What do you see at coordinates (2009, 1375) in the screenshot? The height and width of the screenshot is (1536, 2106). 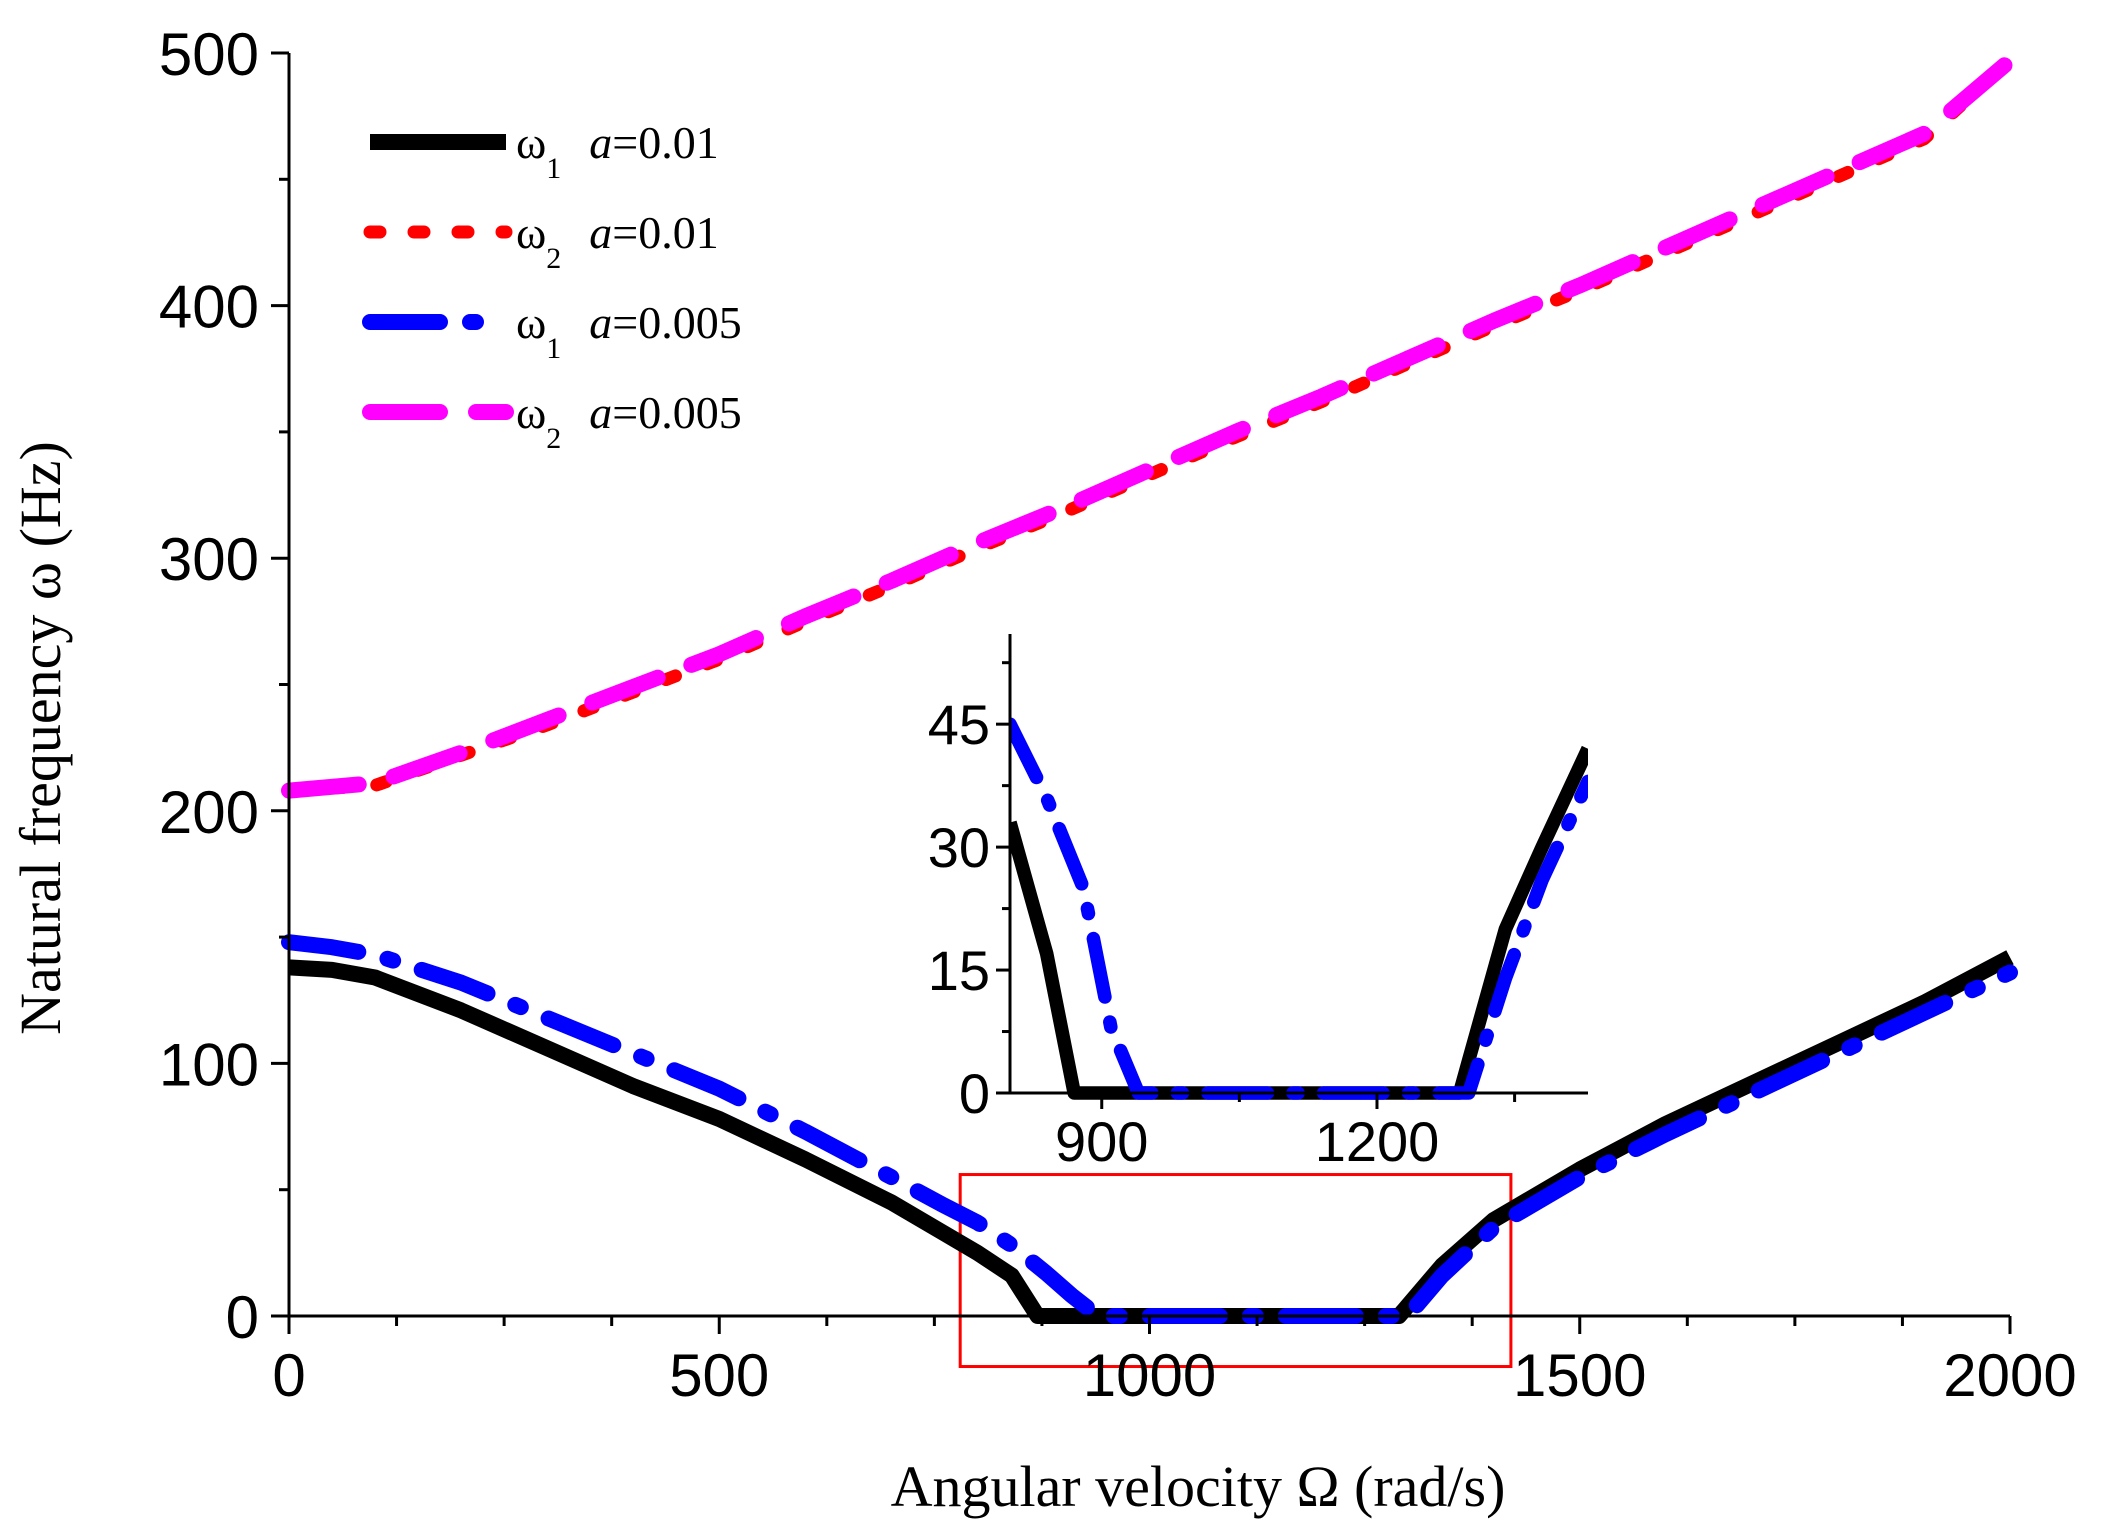 I see `x-tick-label: 2000` at bounding box center [2009, 1375].